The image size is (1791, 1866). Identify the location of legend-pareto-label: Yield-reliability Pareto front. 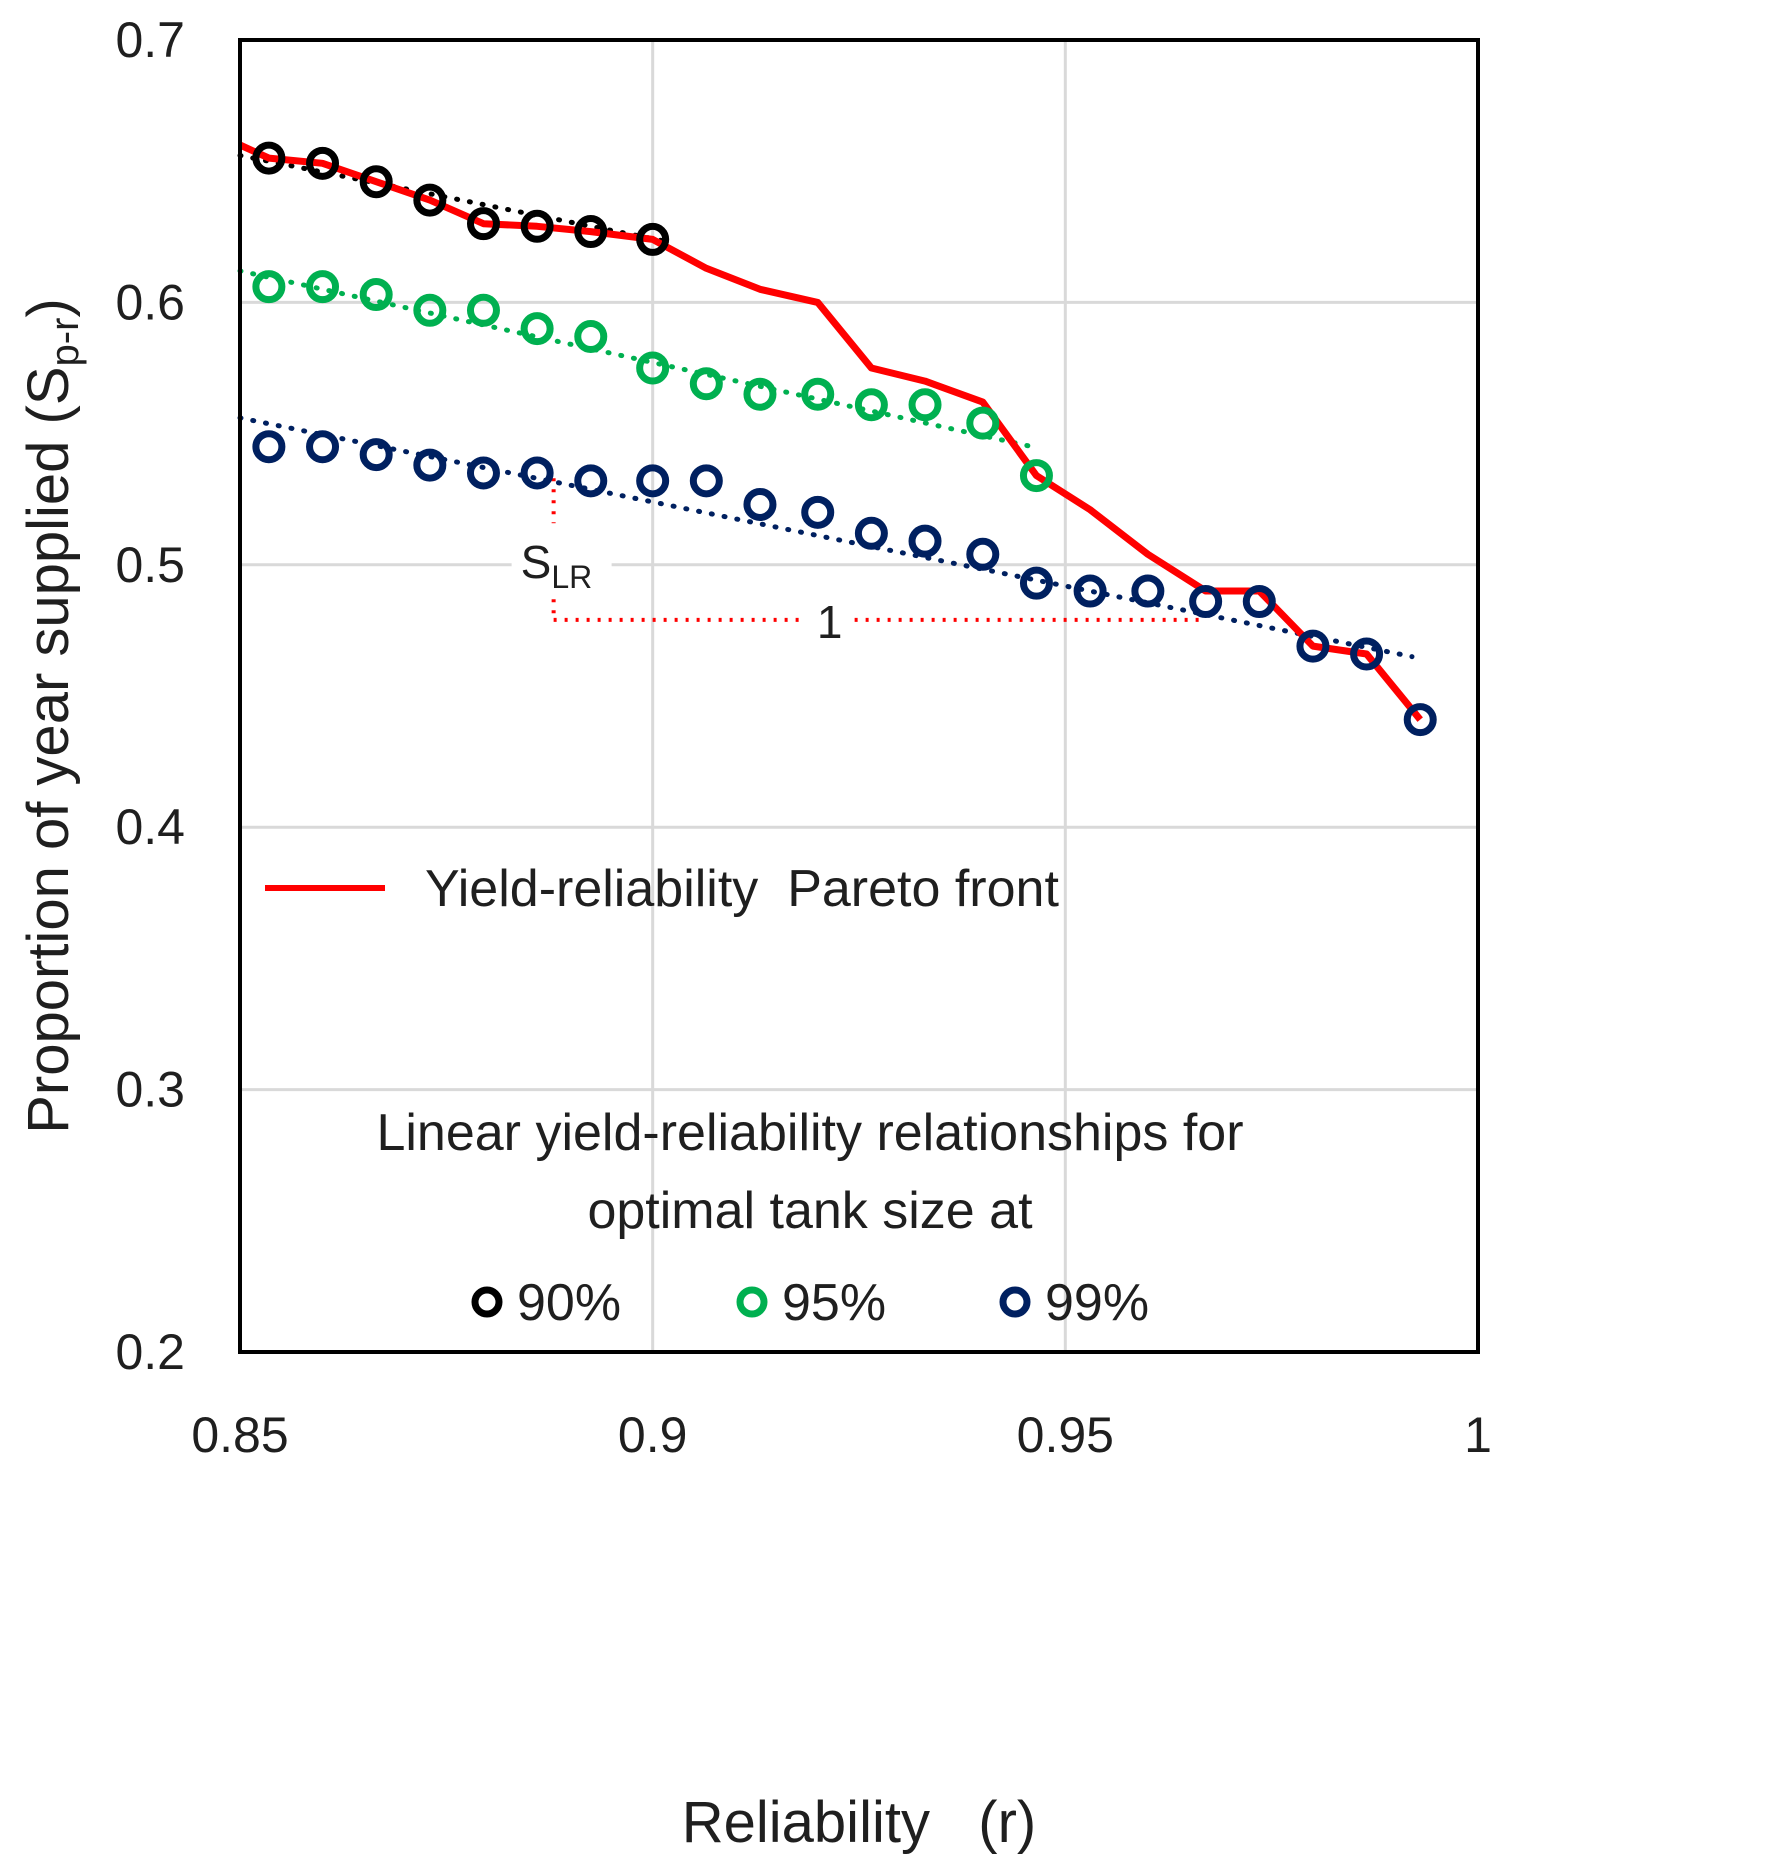
(742, 889).